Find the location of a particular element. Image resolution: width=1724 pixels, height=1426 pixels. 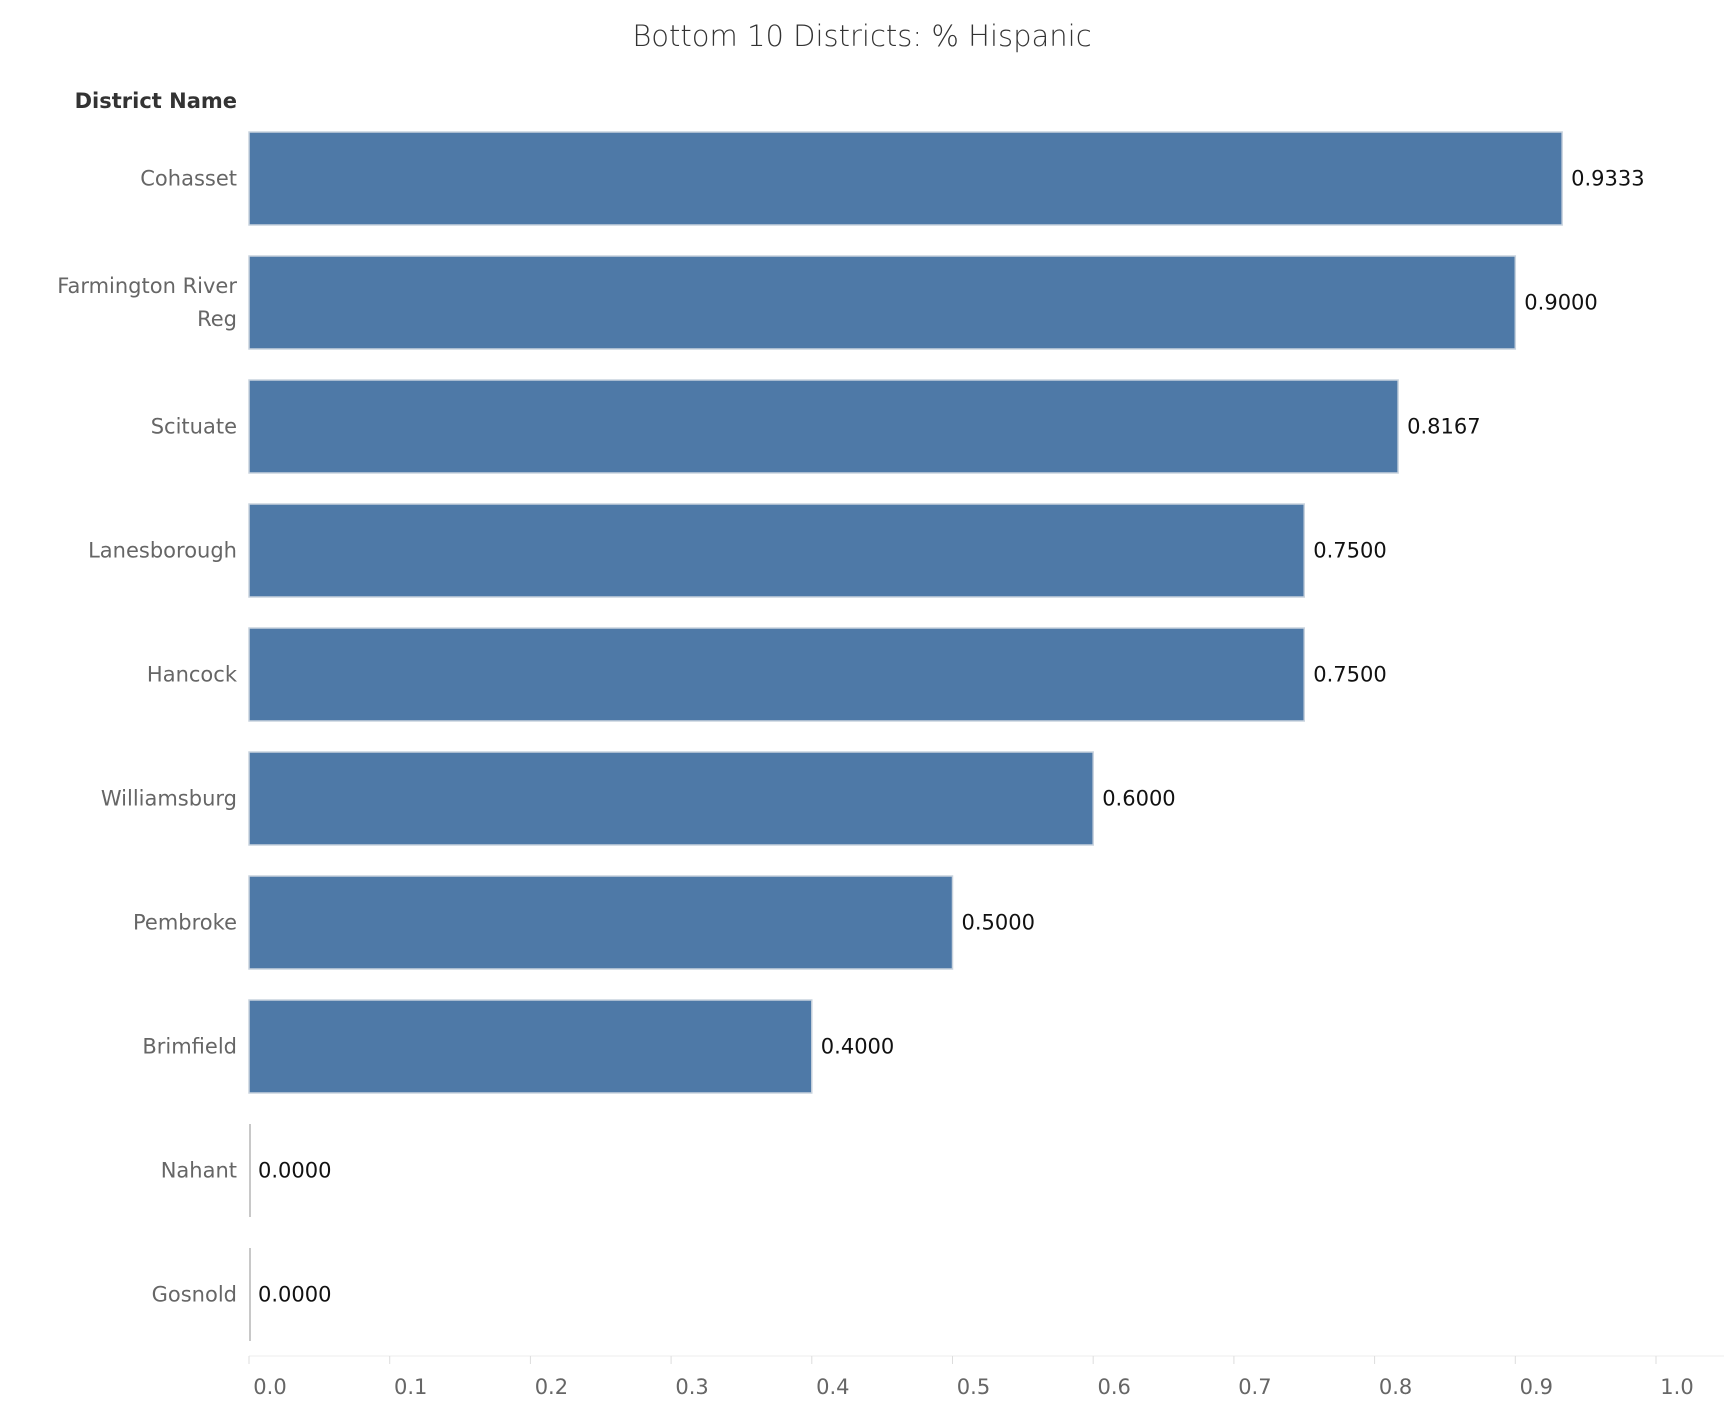

tick-label: 1.0 is located at coordinates (1676, 1387).